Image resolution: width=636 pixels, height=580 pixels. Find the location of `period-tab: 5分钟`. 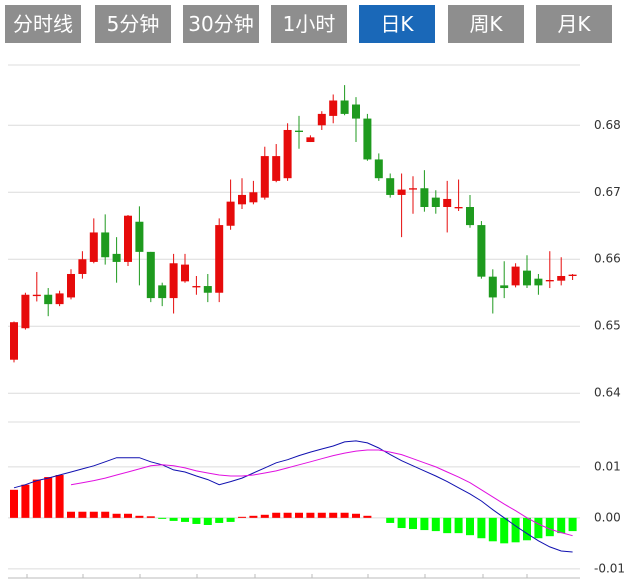

period-tab: 5分钟 is located at coordinates (133, 24).